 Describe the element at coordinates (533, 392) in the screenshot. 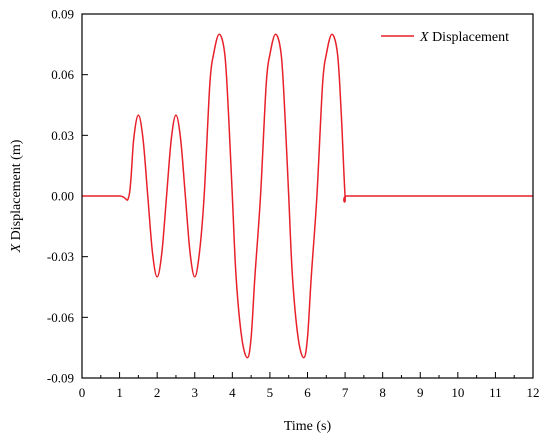

I see `x-tick-label: 12` at that location.